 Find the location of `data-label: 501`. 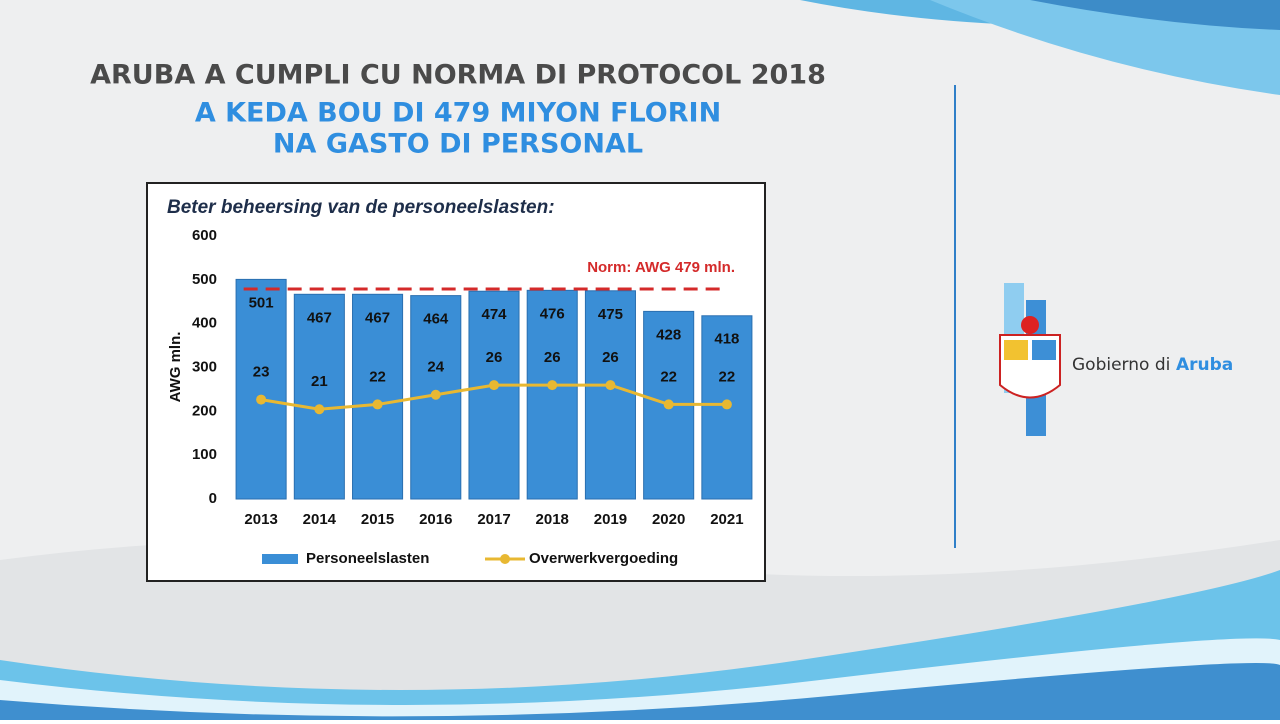

data-label: 501 is located at coordinates (261, 302).